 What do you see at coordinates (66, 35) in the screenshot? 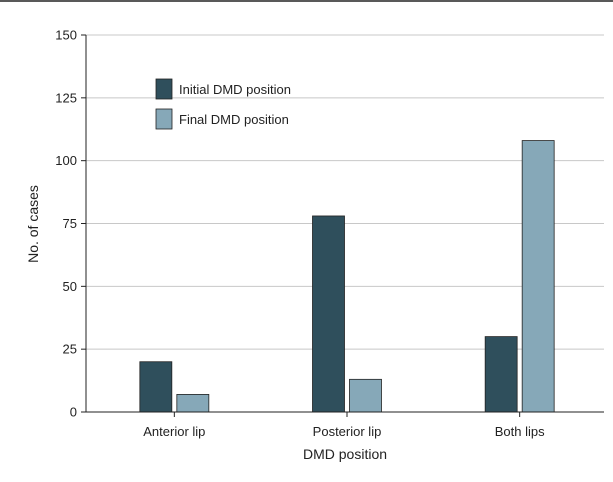
I see `y-tick-label: 150` at bounding box center [66, 35].